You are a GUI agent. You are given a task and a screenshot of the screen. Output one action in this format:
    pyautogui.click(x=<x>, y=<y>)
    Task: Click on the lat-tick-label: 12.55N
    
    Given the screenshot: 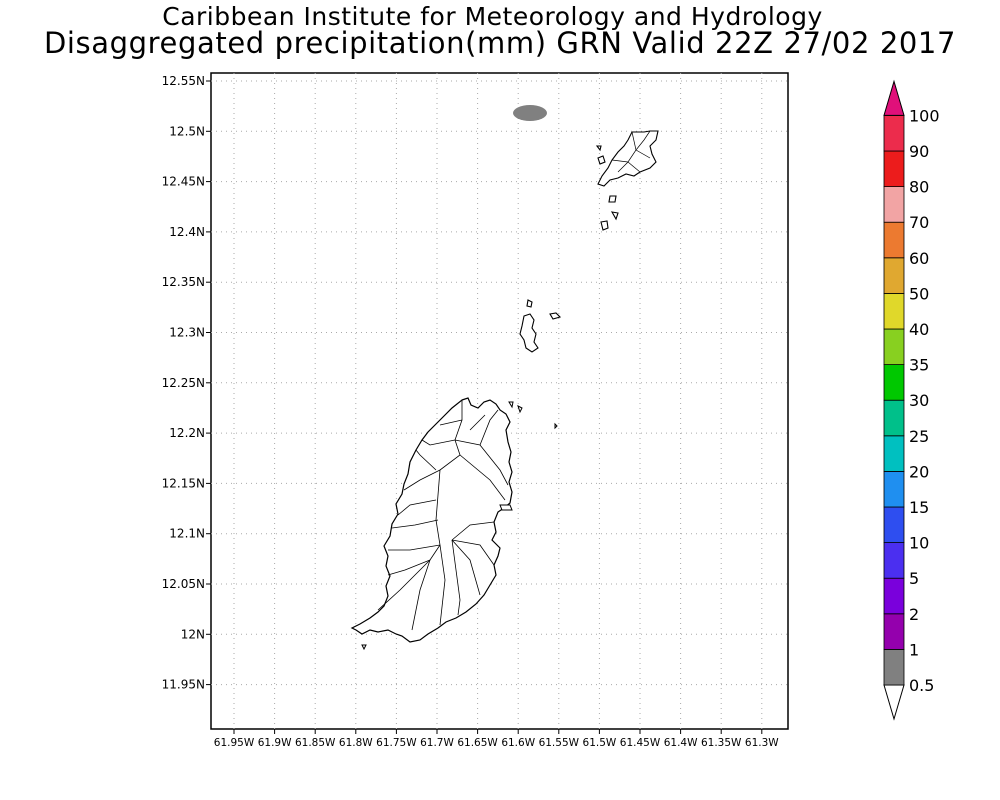 What is the action you would take?
    pyautogui.click(x=183, y=81)
    